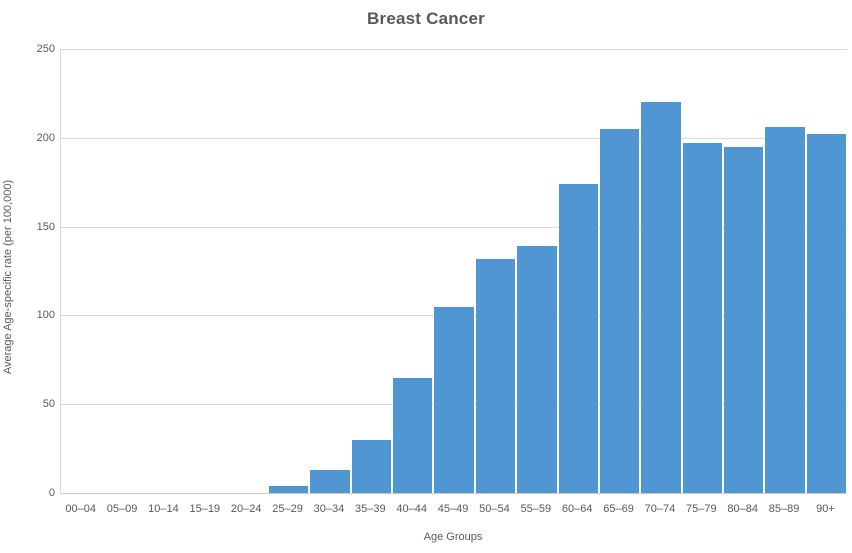  Describe the element at coordinates (825, 509) in the screenshot. I see `x-tick-90+: 90+` at that location.